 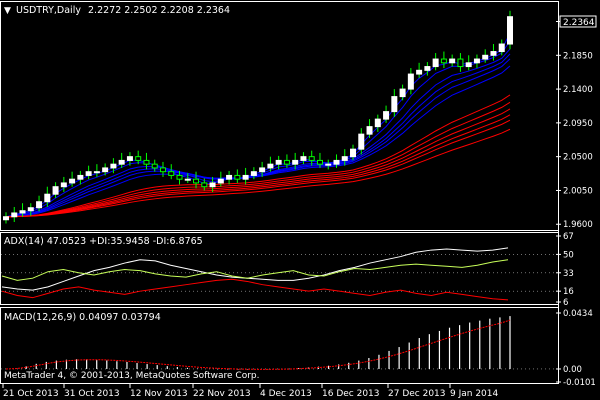 What do you see at coordinates (568, 292) in the screenshot?
I see `adx-tick-label: 16` at bounding box center [568, 292].